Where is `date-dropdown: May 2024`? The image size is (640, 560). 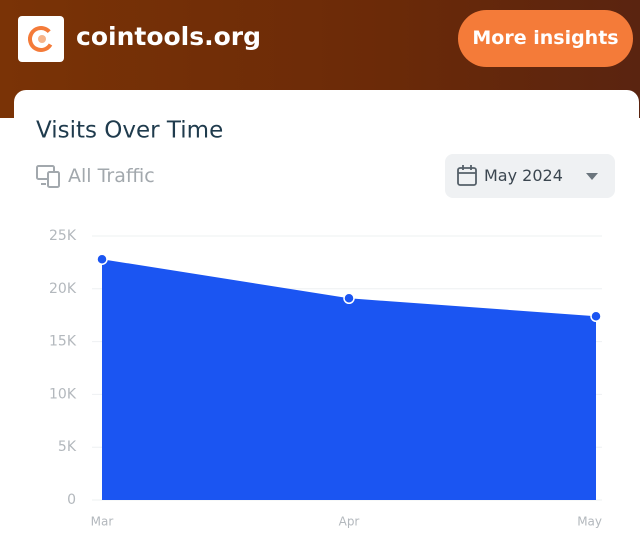
date-dropdown: May 2024 is located at coordinates (530, 176).